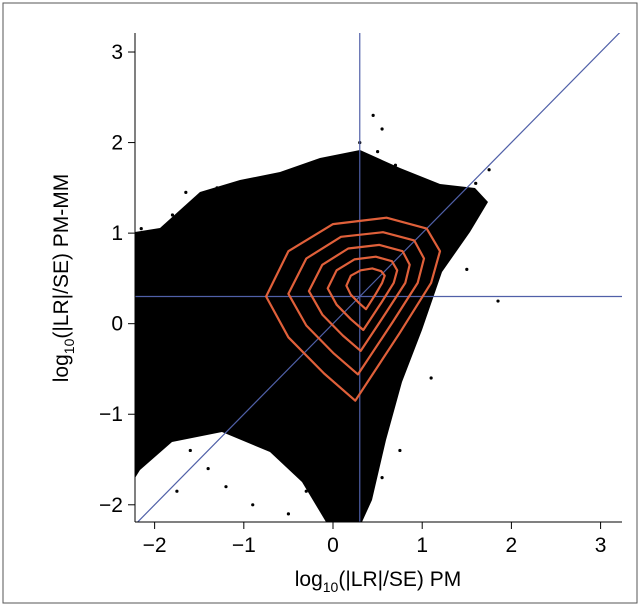  I want to click on y-tick-label: 0, so click(117, 324).